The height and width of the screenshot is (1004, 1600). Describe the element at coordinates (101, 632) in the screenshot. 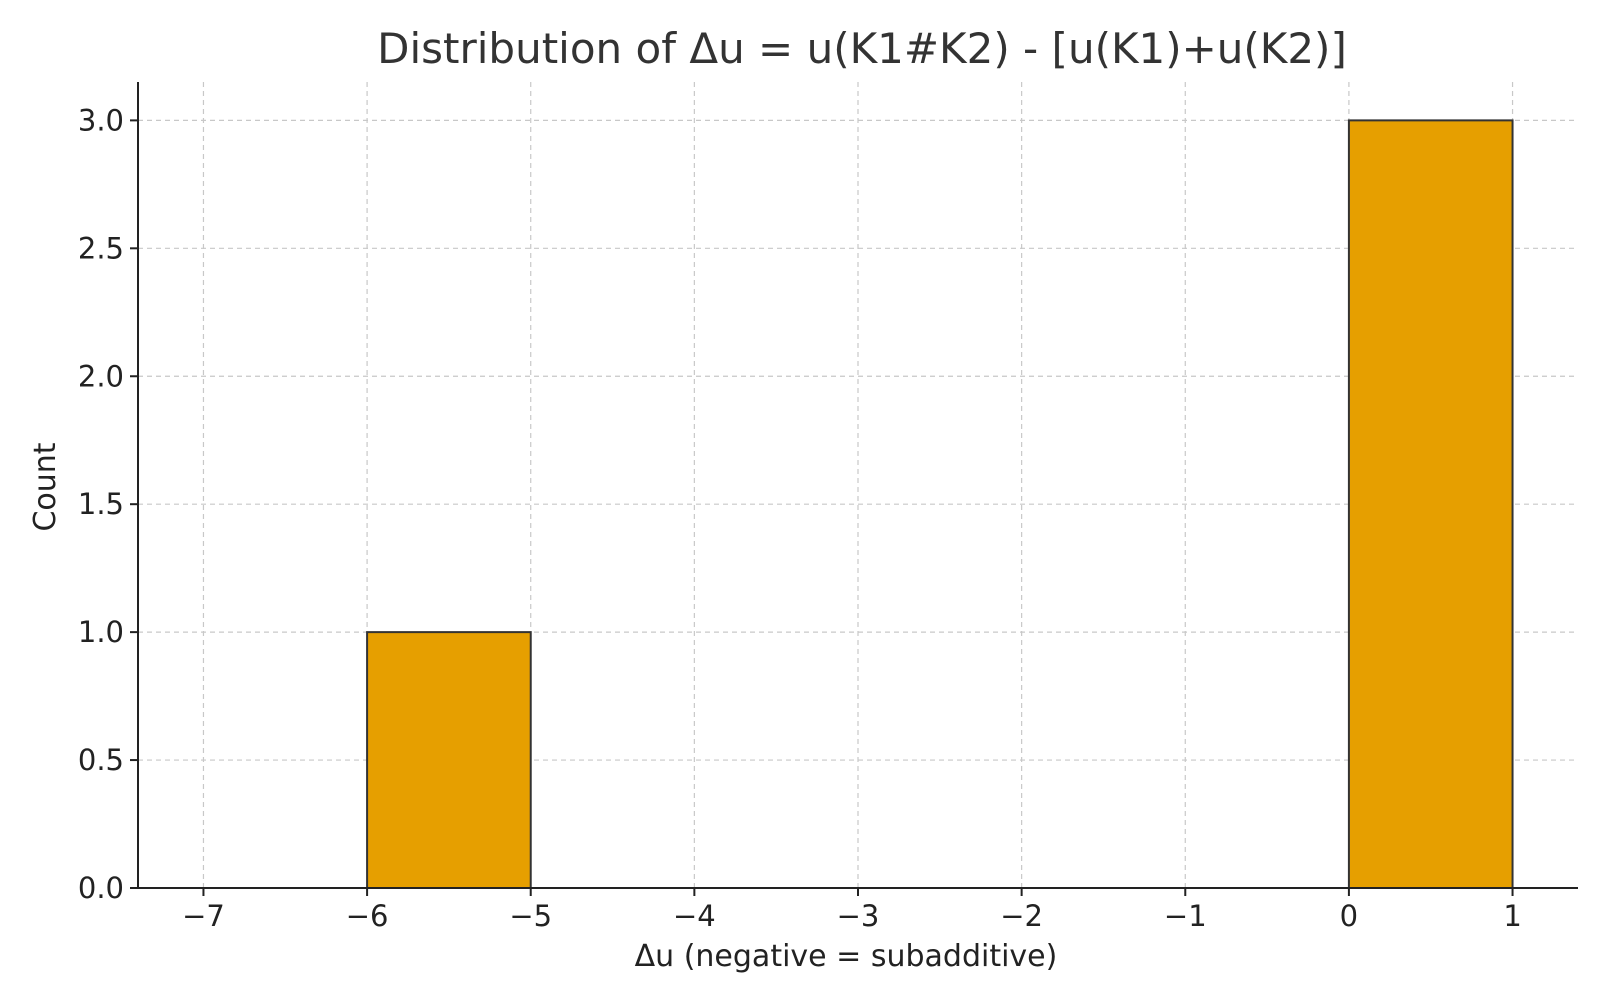

I see `y-tick-label: 1.0` at that location.